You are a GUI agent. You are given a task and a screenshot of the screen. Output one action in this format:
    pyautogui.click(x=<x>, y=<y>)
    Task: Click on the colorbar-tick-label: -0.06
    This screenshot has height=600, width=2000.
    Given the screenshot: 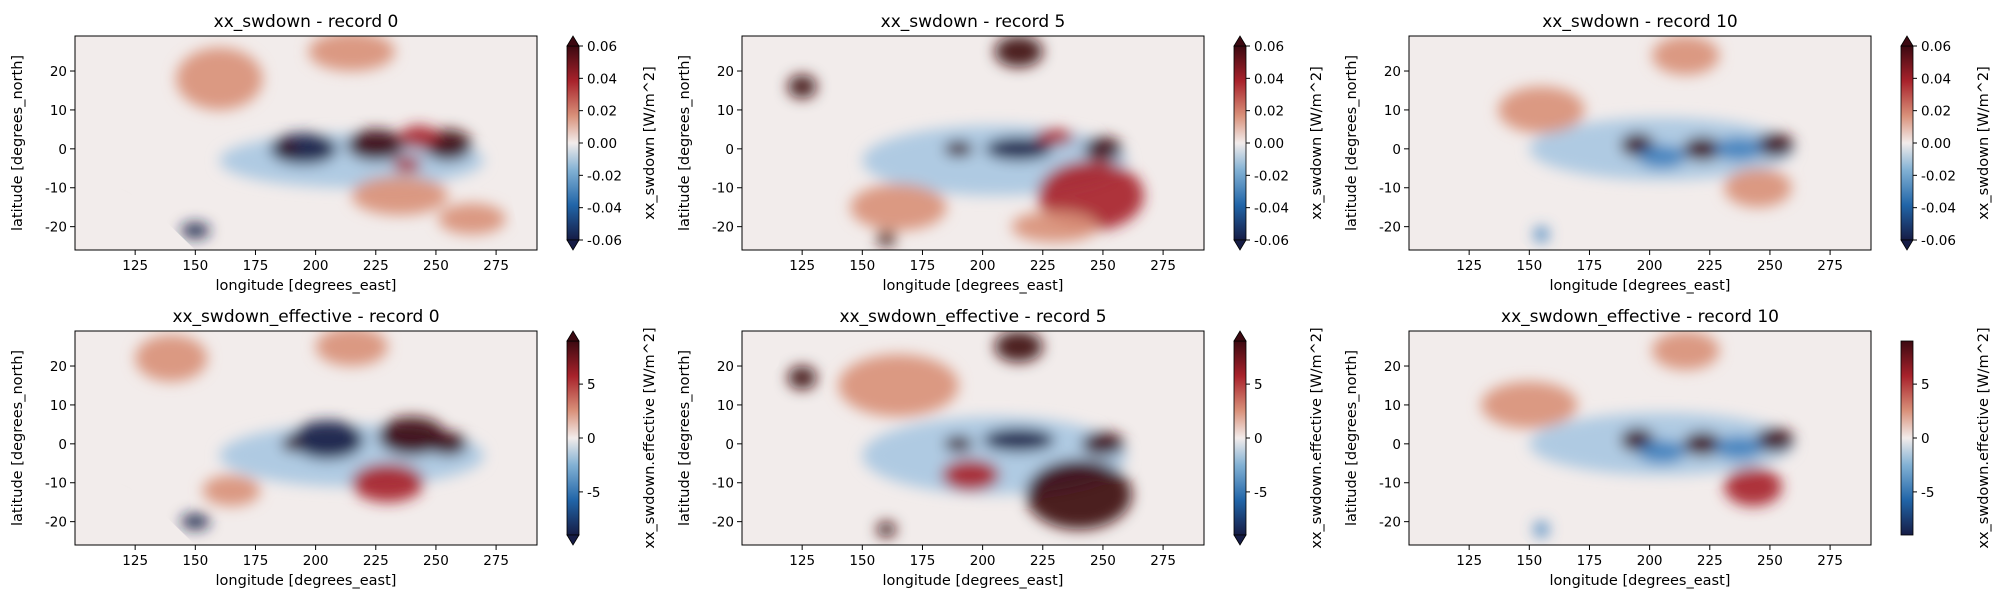 What is the action you would take?
    pyautogui.click(x=604, y=241)
    